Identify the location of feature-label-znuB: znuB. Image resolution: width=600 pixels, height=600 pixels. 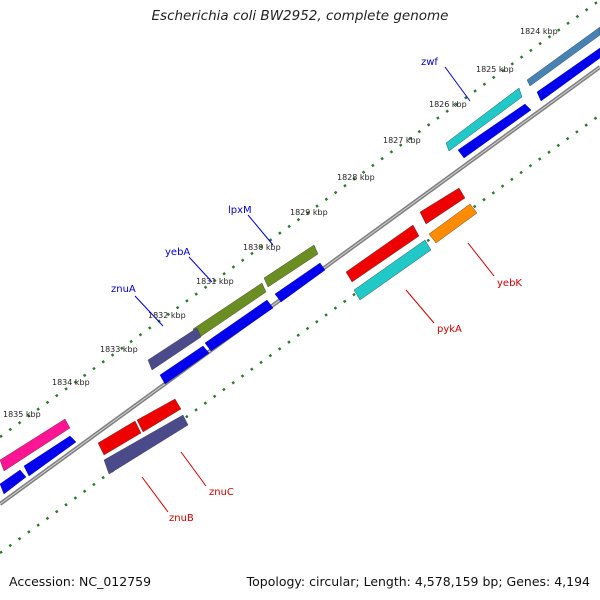
(181, 518).